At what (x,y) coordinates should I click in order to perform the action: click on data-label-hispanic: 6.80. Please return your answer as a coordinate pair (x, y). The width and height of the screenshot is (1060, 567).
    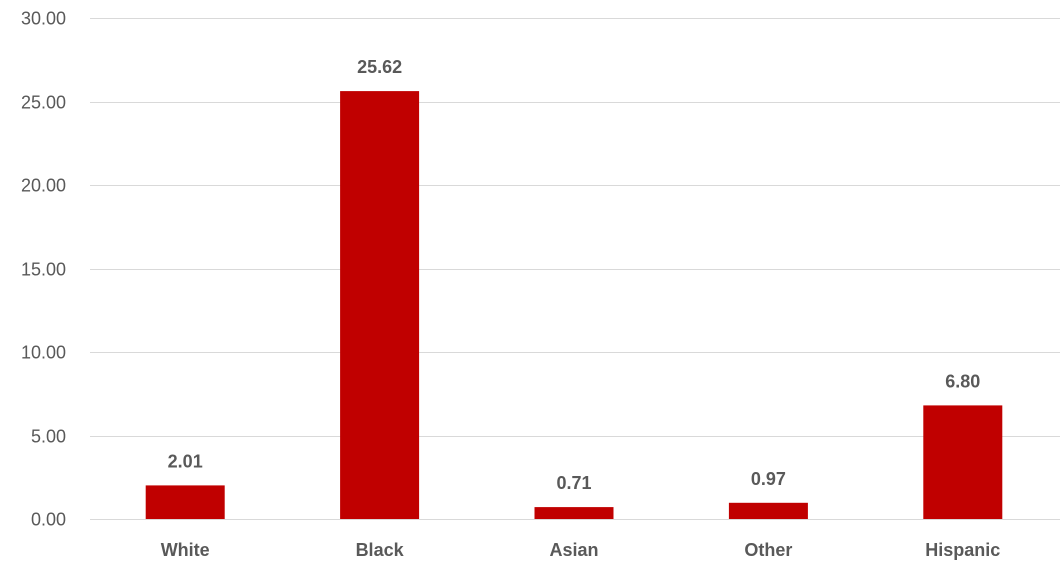
    Looking at the image, I should click on (962, 381).